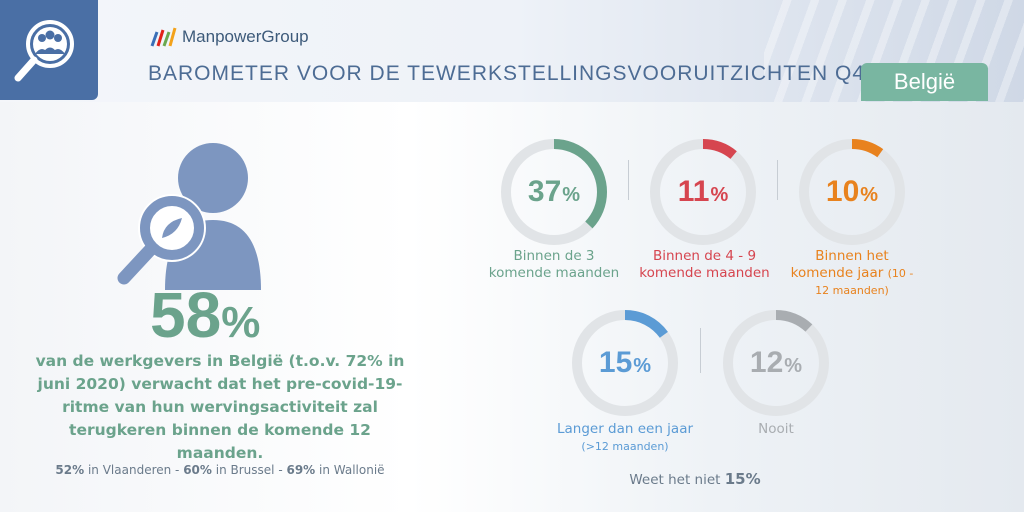 The image size is (1024, 512). I want to click on dont-know-note: Weet het niet 15%, so click(695, 479).